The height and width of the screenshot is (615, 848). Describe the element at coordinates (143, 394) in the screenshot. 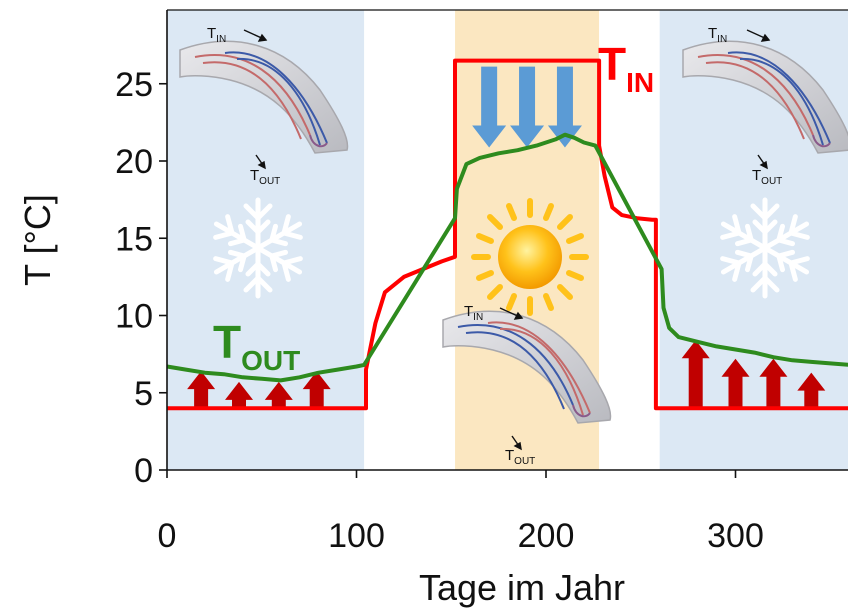

I see `y-tick-label: 5` at that location.